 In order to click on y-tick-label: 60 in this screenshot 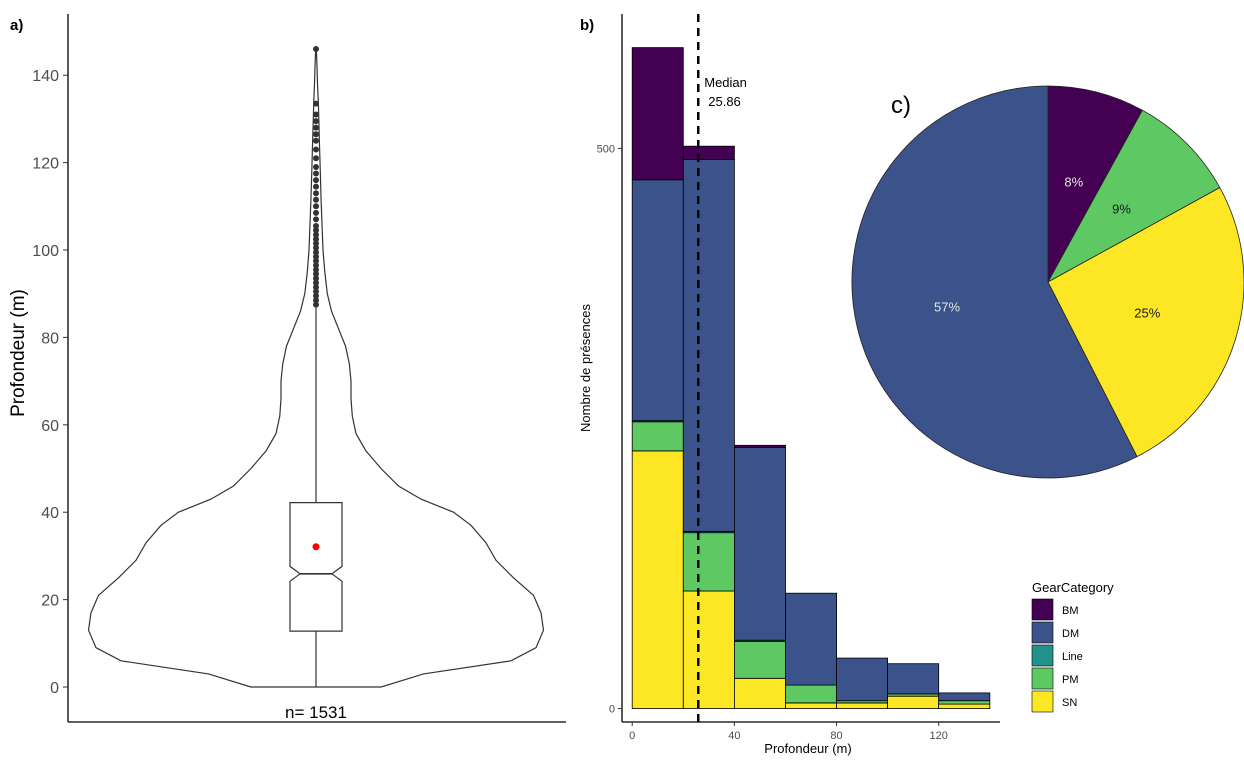, I will do `click(50, 426)`.